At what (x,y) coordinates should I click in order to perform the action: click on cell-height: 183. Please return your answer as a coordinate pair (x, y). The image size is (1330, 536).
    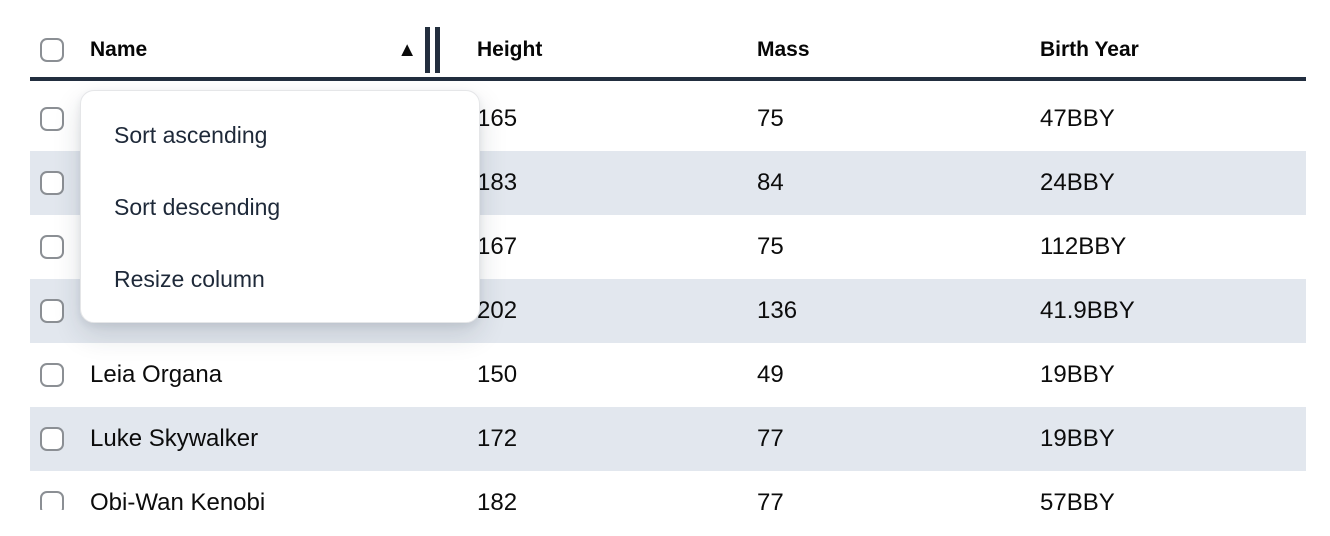
    Looking at the image, I should click on (497, 182).